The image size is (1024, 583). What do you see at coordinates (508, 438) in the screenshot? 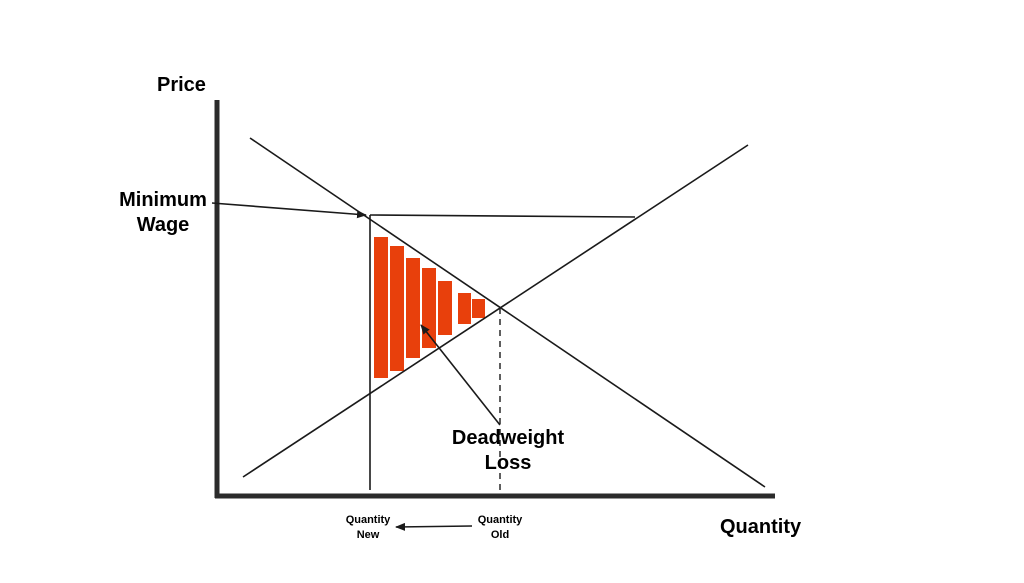
I see `deadweight-loss-label: Deadweight` at bounding box center [508, 438].